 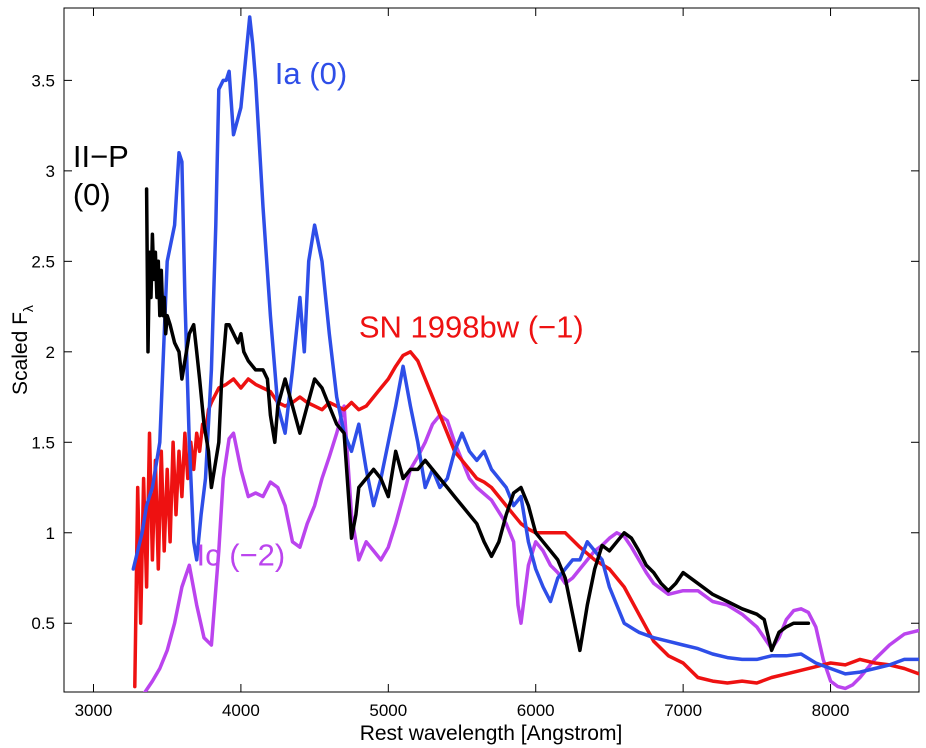 What do you see at coordinates (50, 352) in the screenshot?
I see `y-tick-label: 2` at bounding box center [50, 352].